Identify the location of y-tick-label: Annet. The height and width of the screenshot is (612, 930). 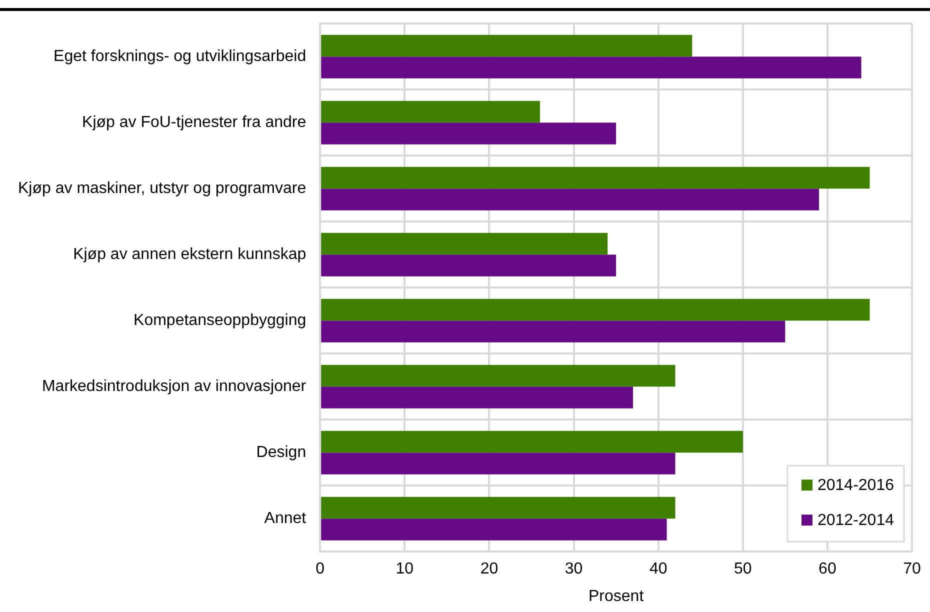
(285, 519).